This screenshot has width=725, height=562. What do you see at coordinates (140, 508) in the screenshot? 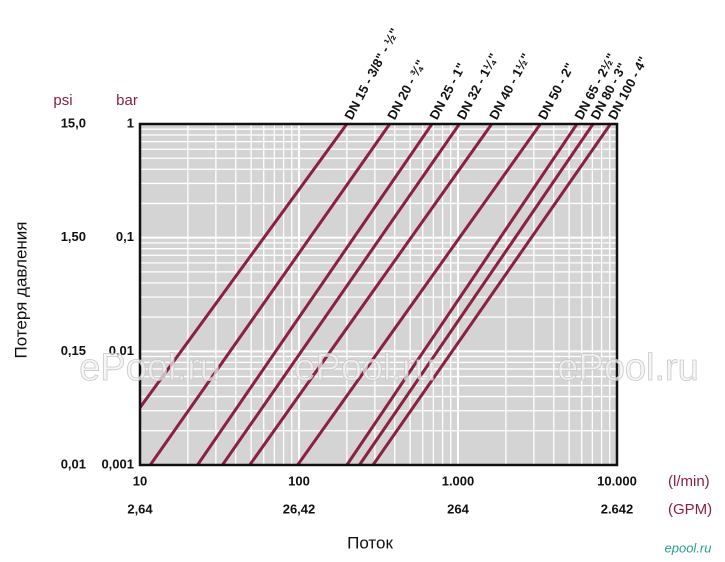
I see `x2-tick-label: 2,64` at bounding box center [140, 508].